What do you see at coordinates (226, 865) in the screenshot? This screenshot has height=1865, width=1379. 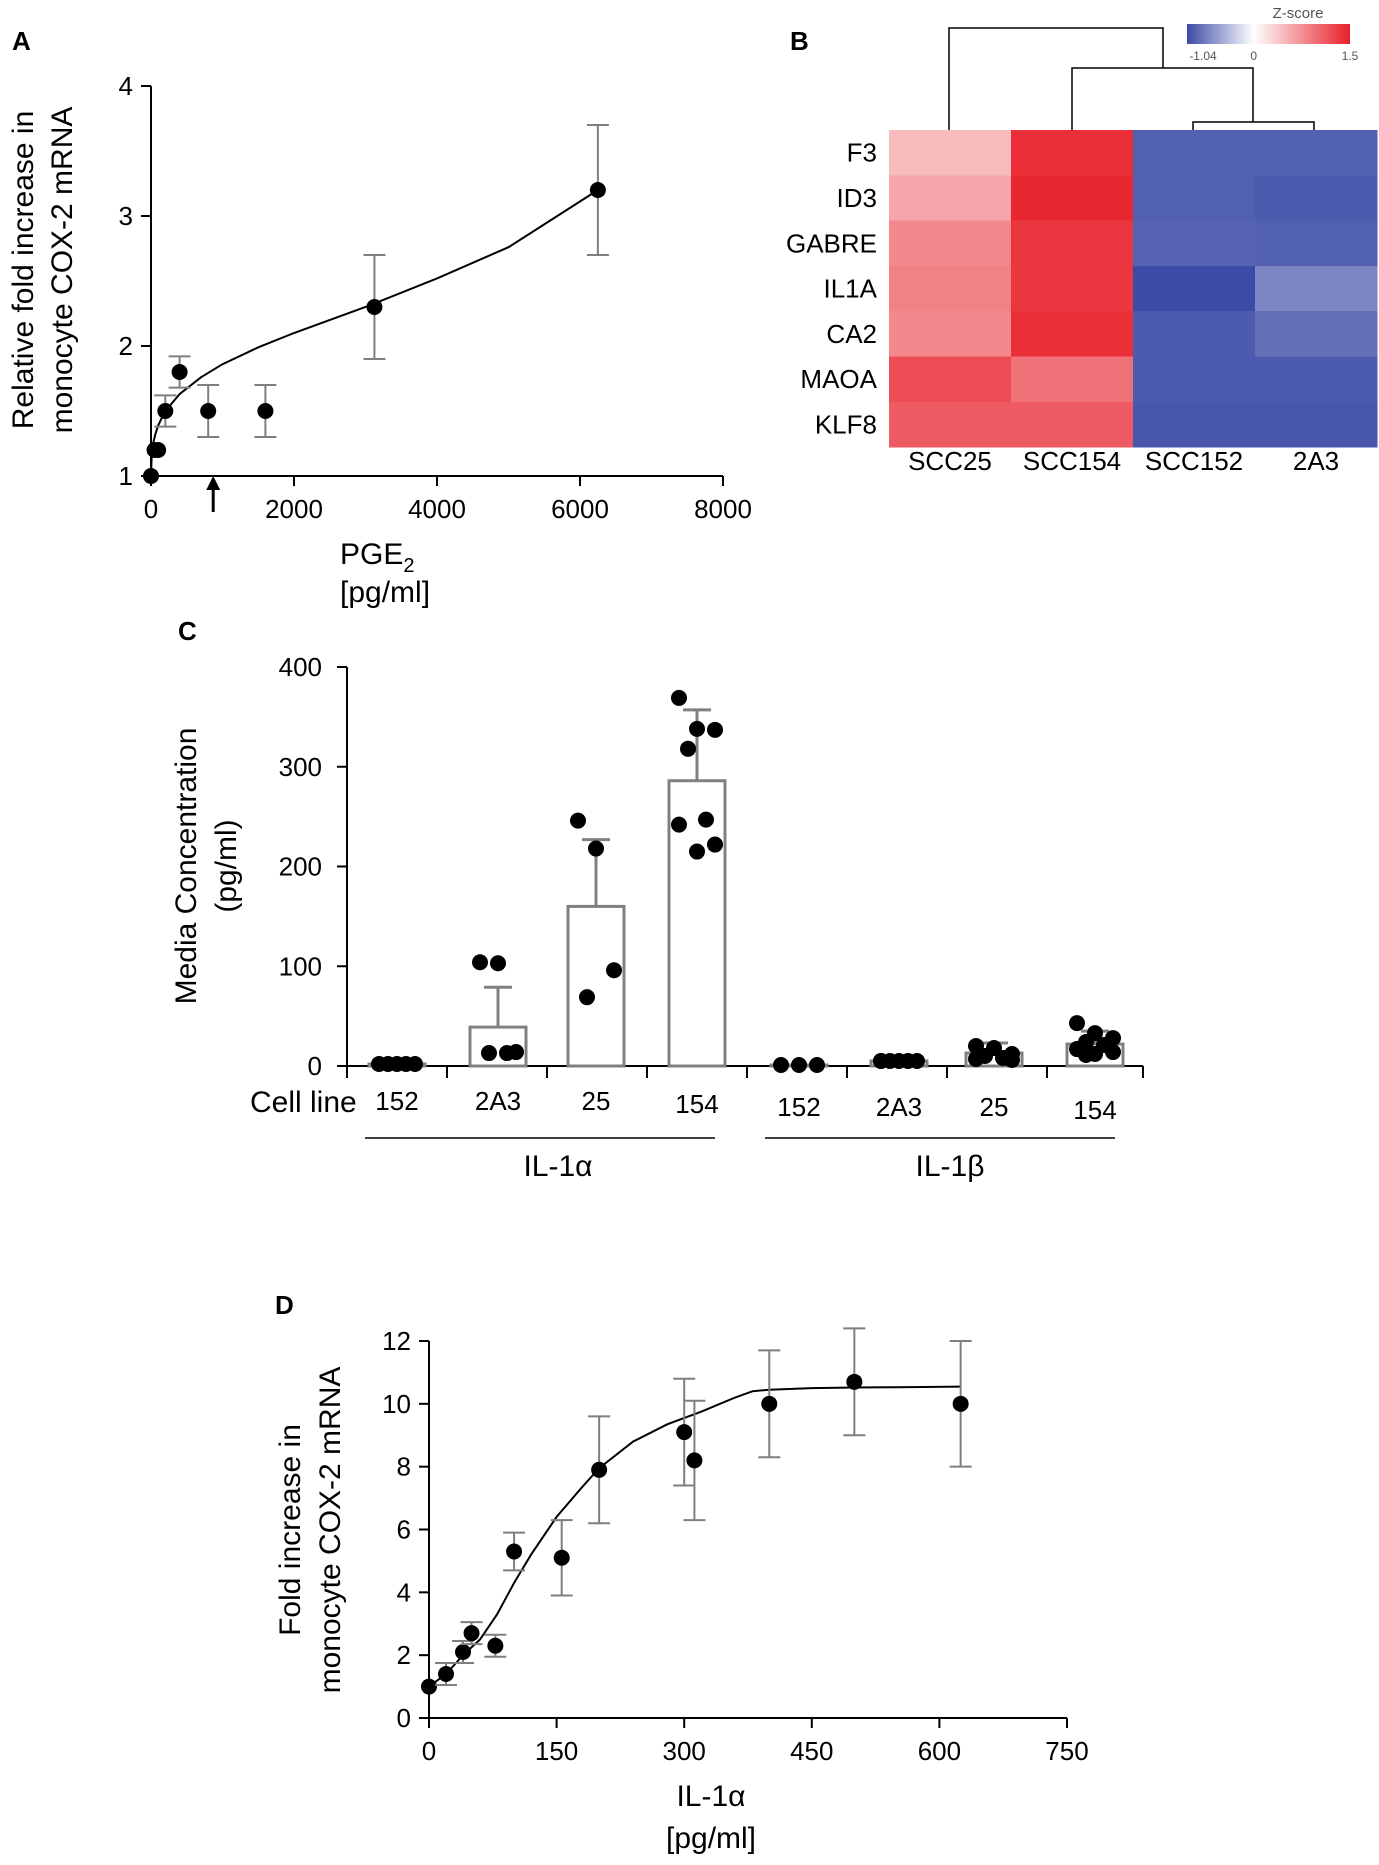 I see `c-y-axis-title-line2: (pg/ml)` at bounding box center [226, 865].